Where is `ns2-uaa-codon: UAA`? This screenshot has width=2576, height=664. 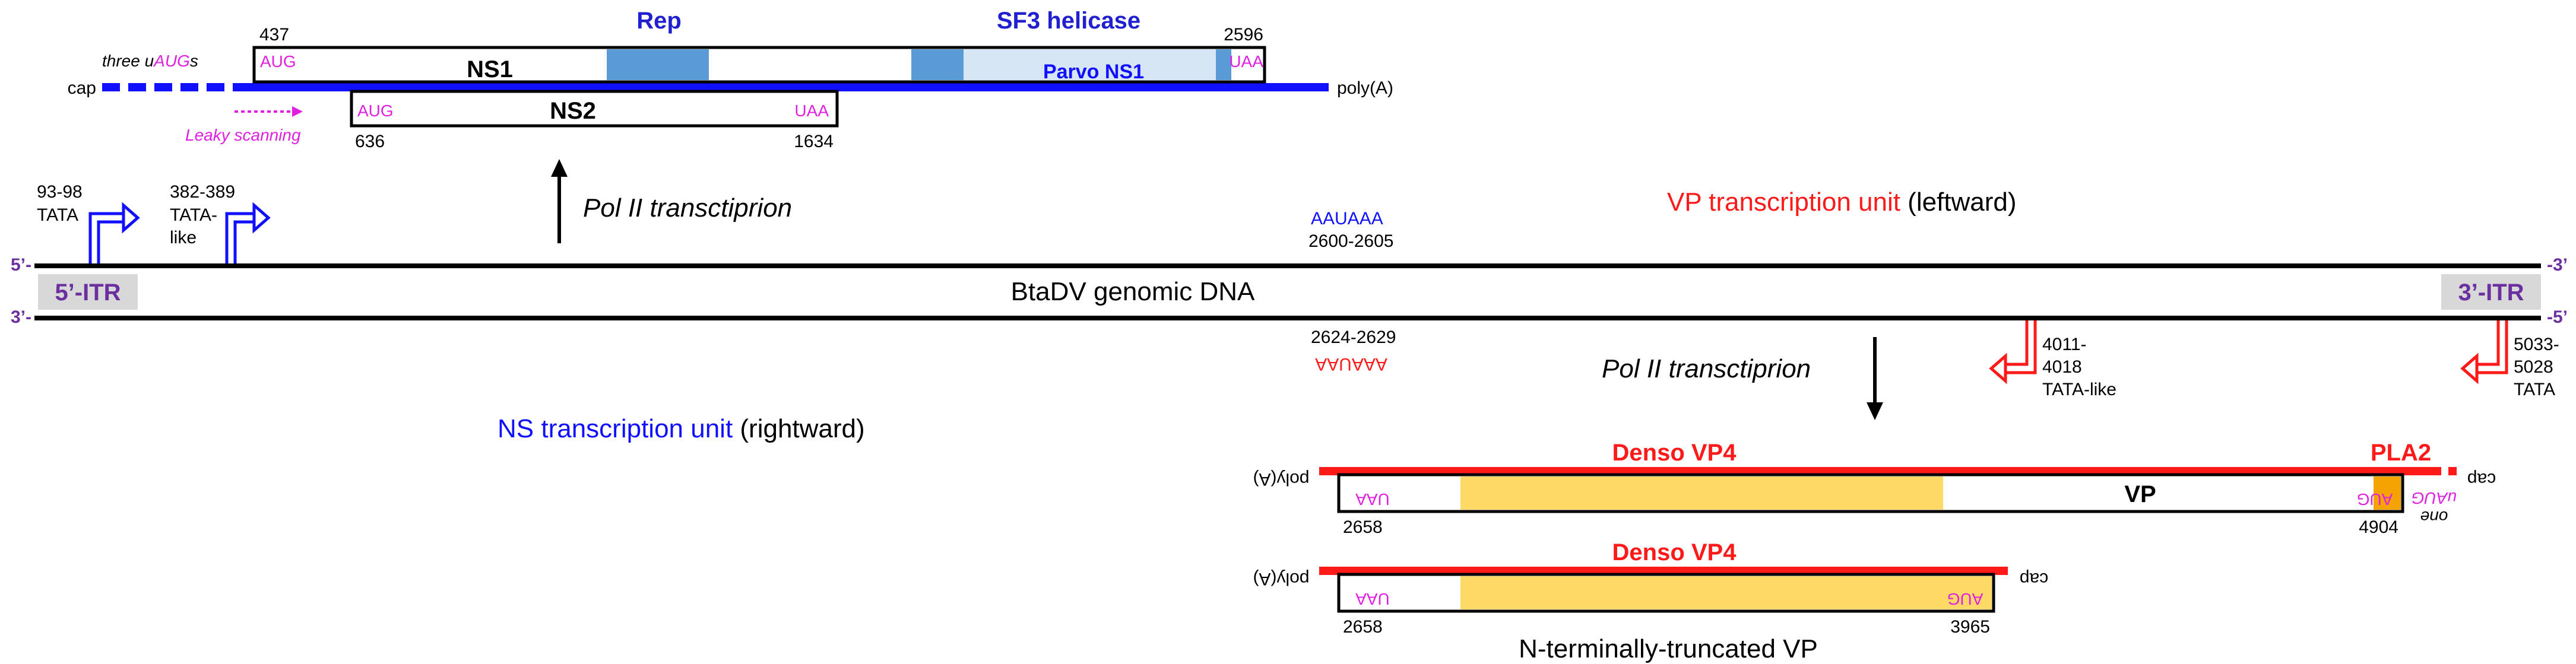
ns2-uaa-codon: UAA is located at coordinates (812, 110).